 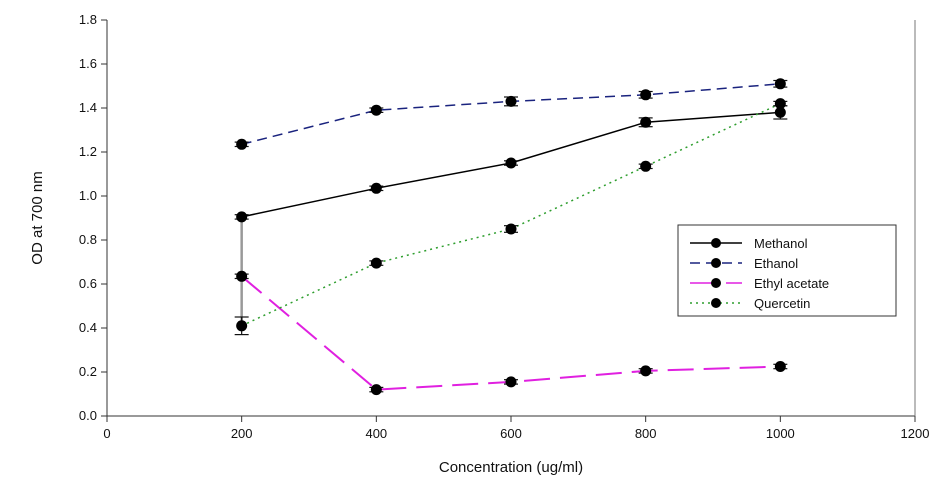 I want to click on legend-label: Methanol, so click(x=781, y=243).